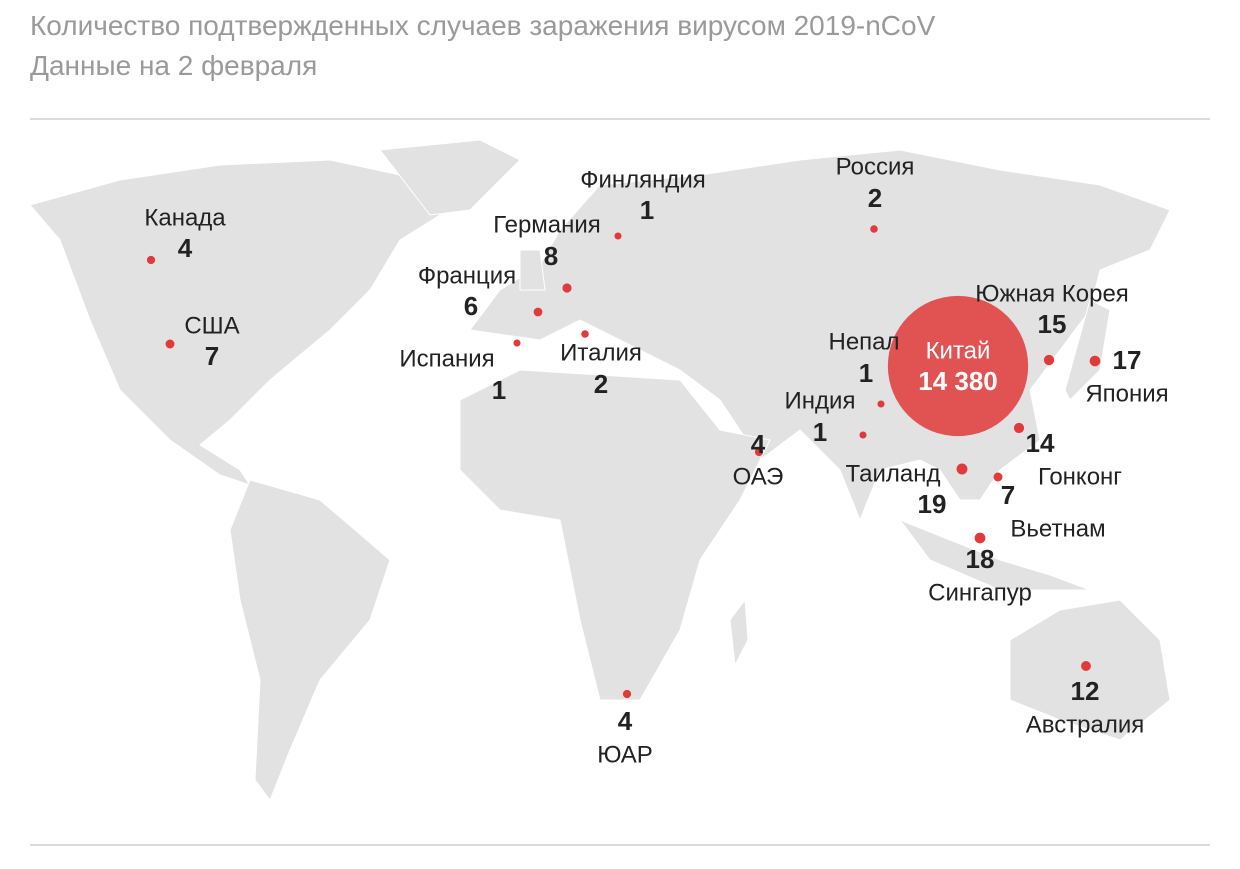  I want to click on subtitle: Данные на 2 февраля, so click(173, 65).